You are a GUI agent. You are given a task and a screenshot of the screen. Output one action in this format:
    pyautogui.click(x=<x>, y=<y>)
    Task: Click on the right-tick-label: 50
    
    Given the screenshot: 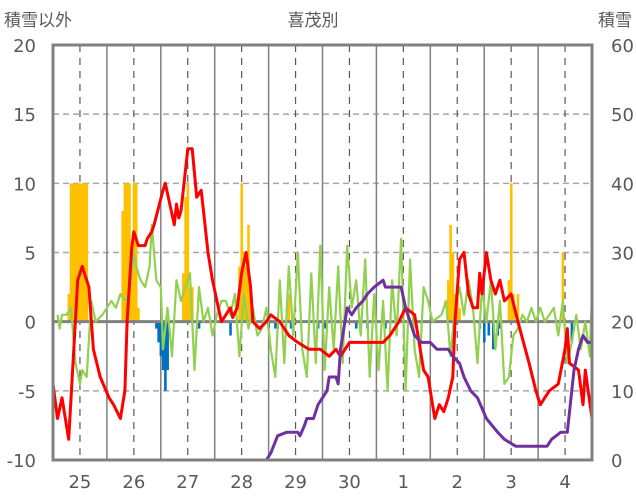 What is the action you would take?
    pyautogui.click(x=622, y=115)
    